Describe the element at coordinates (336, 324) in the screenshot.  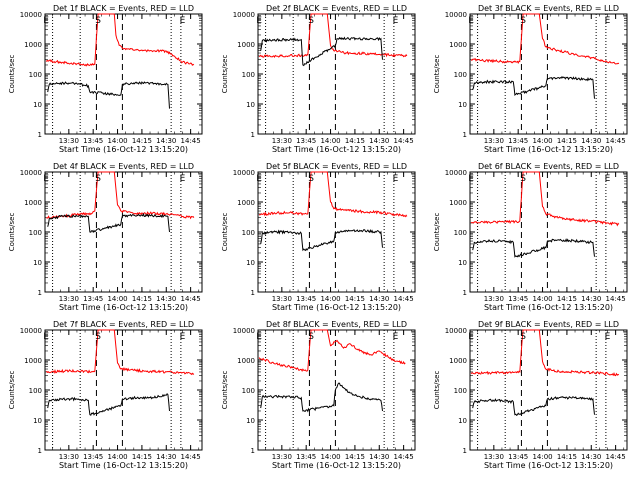
I see `panel-title: Det 8f BLACK = Events, RED = LLD` at that location.